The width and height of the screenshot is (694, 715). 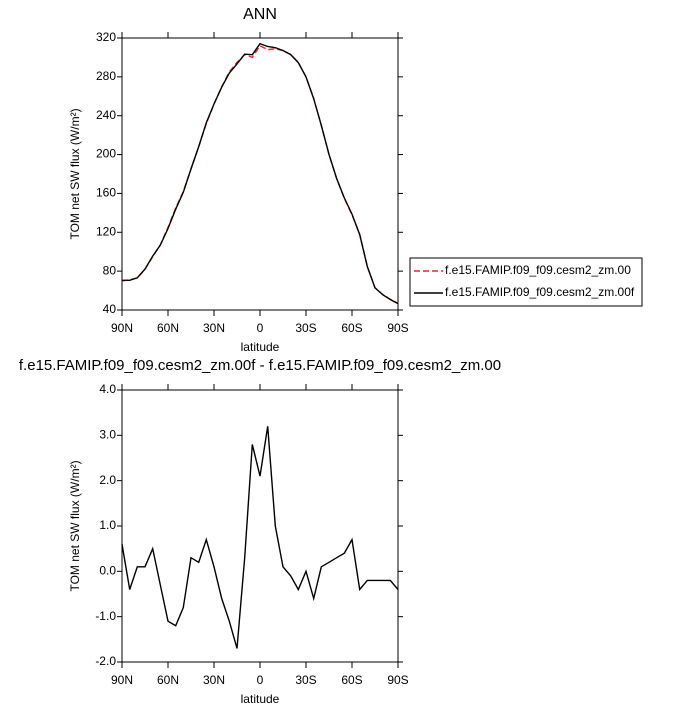 I want to click on y-tick-label: 320, so click(x=106, y=37).